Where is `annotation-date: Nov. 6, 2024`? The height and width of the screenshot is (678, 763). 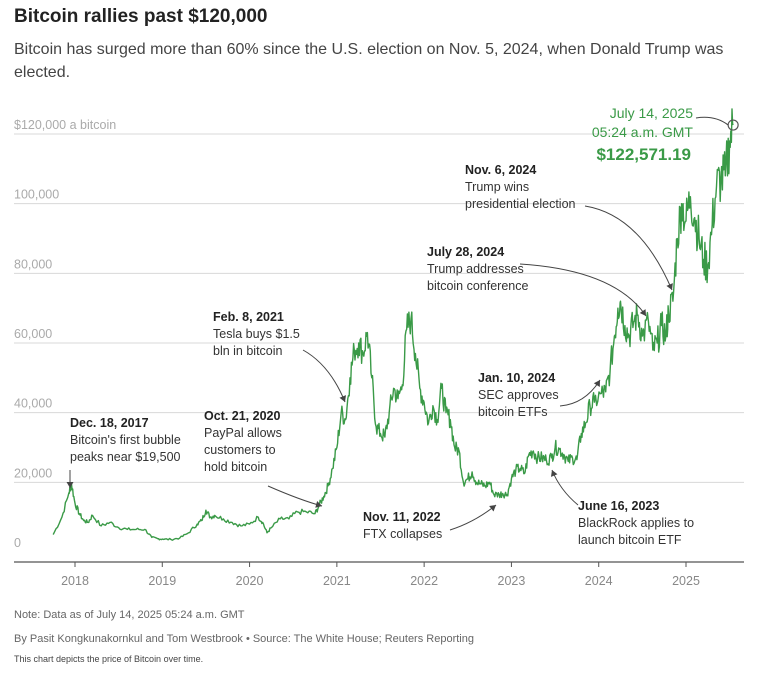
annotation-date: Nov. 6, 2024 is located at coordinates (500, 170).